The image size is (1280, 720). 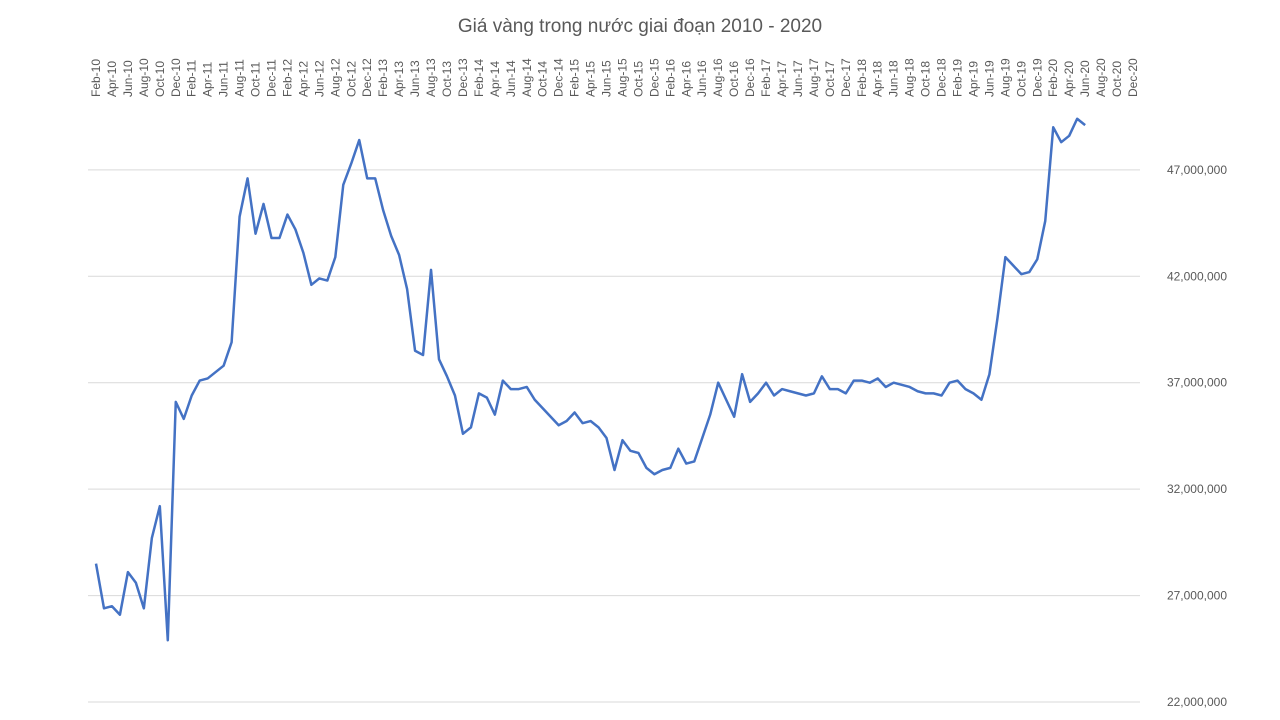 I want to click on x-tick-label: Apr-16, so click(x=686, y=79).